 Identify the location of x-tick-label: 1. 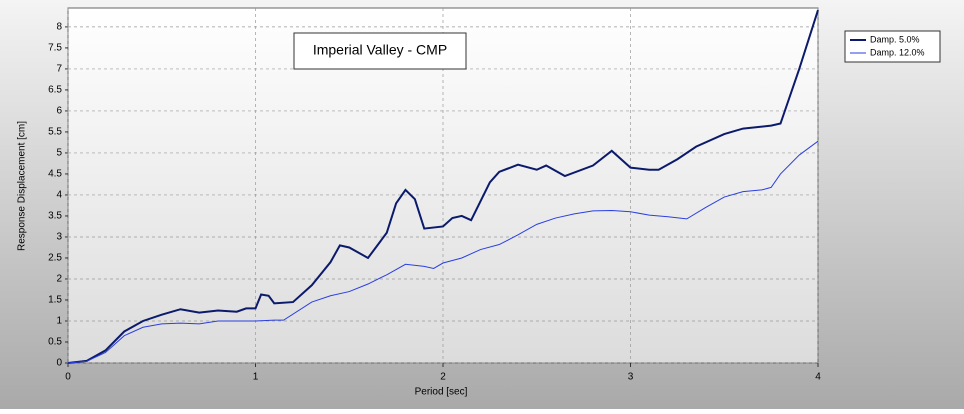
(256, 377).